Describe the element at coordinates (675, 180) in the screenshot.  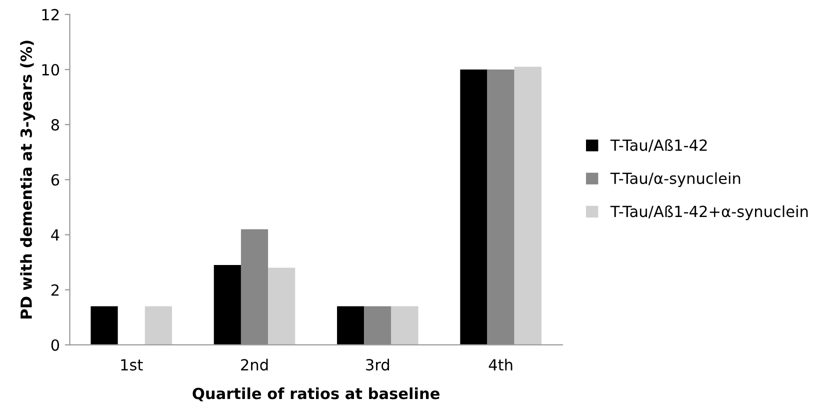
I see `legend-label: T-Tau/α-synuclein` at that location.